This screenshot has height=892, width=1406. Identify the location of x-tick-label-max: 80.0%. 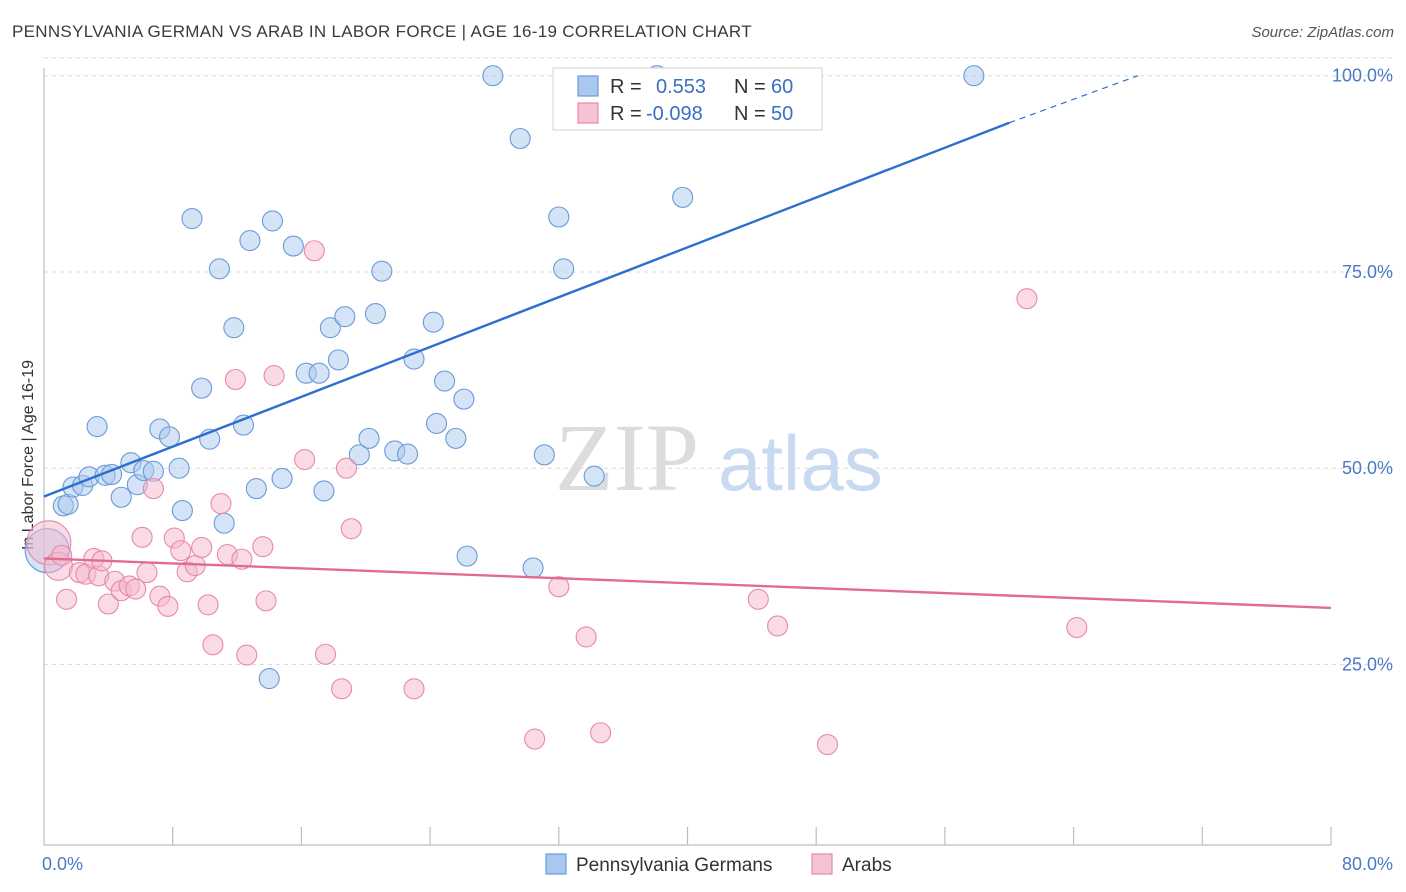
(1367, 864).